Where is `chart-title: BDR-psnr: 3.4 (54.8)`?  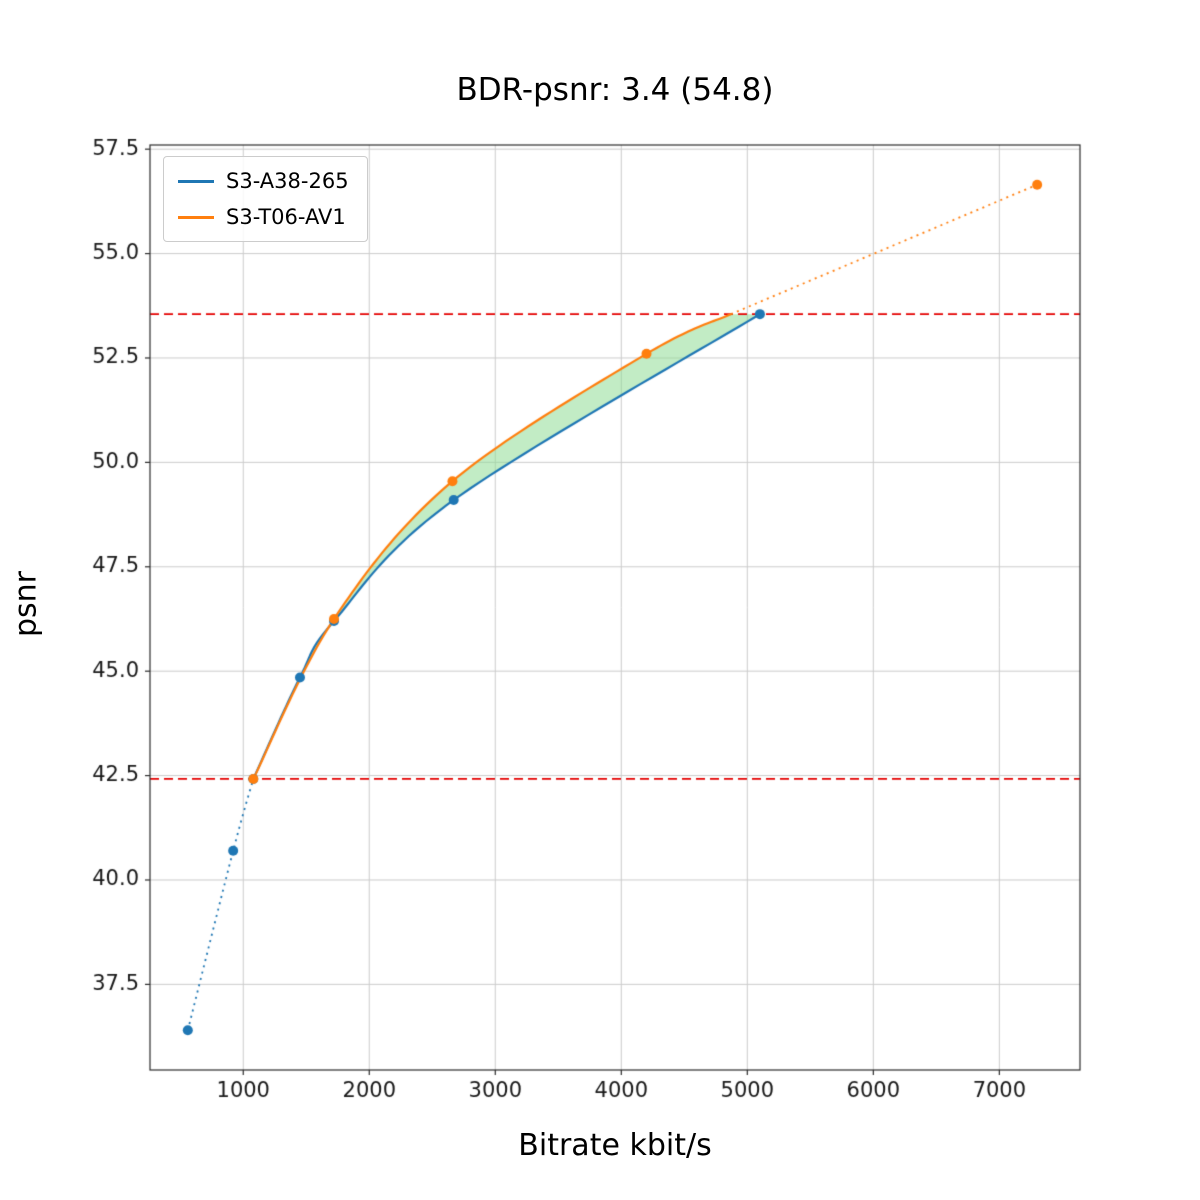 chart-title: BDR-psnr: 3.4 (54.8) is located at coordinates (615, 90).